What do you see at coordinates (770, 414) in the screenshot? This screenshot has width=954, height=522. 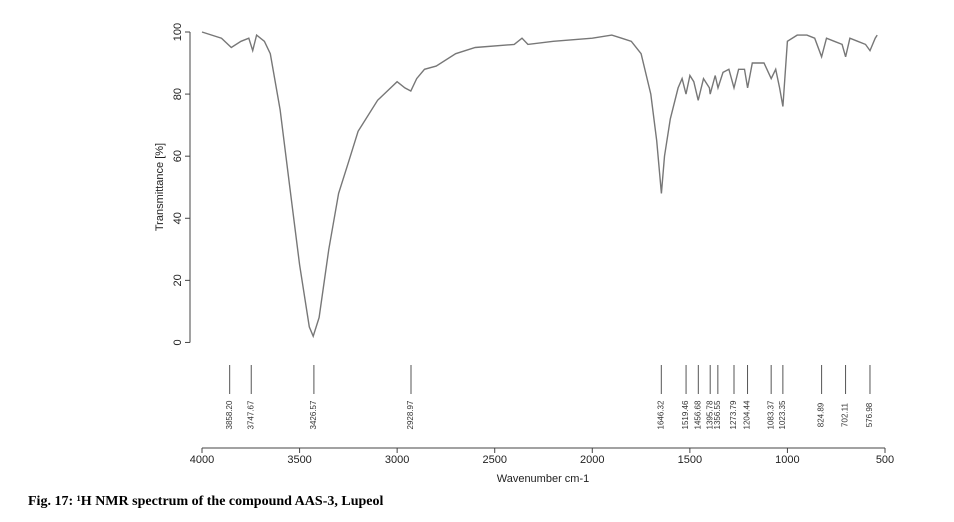 I see `peak-label: 1083.37` at bounding box center [770, 414].